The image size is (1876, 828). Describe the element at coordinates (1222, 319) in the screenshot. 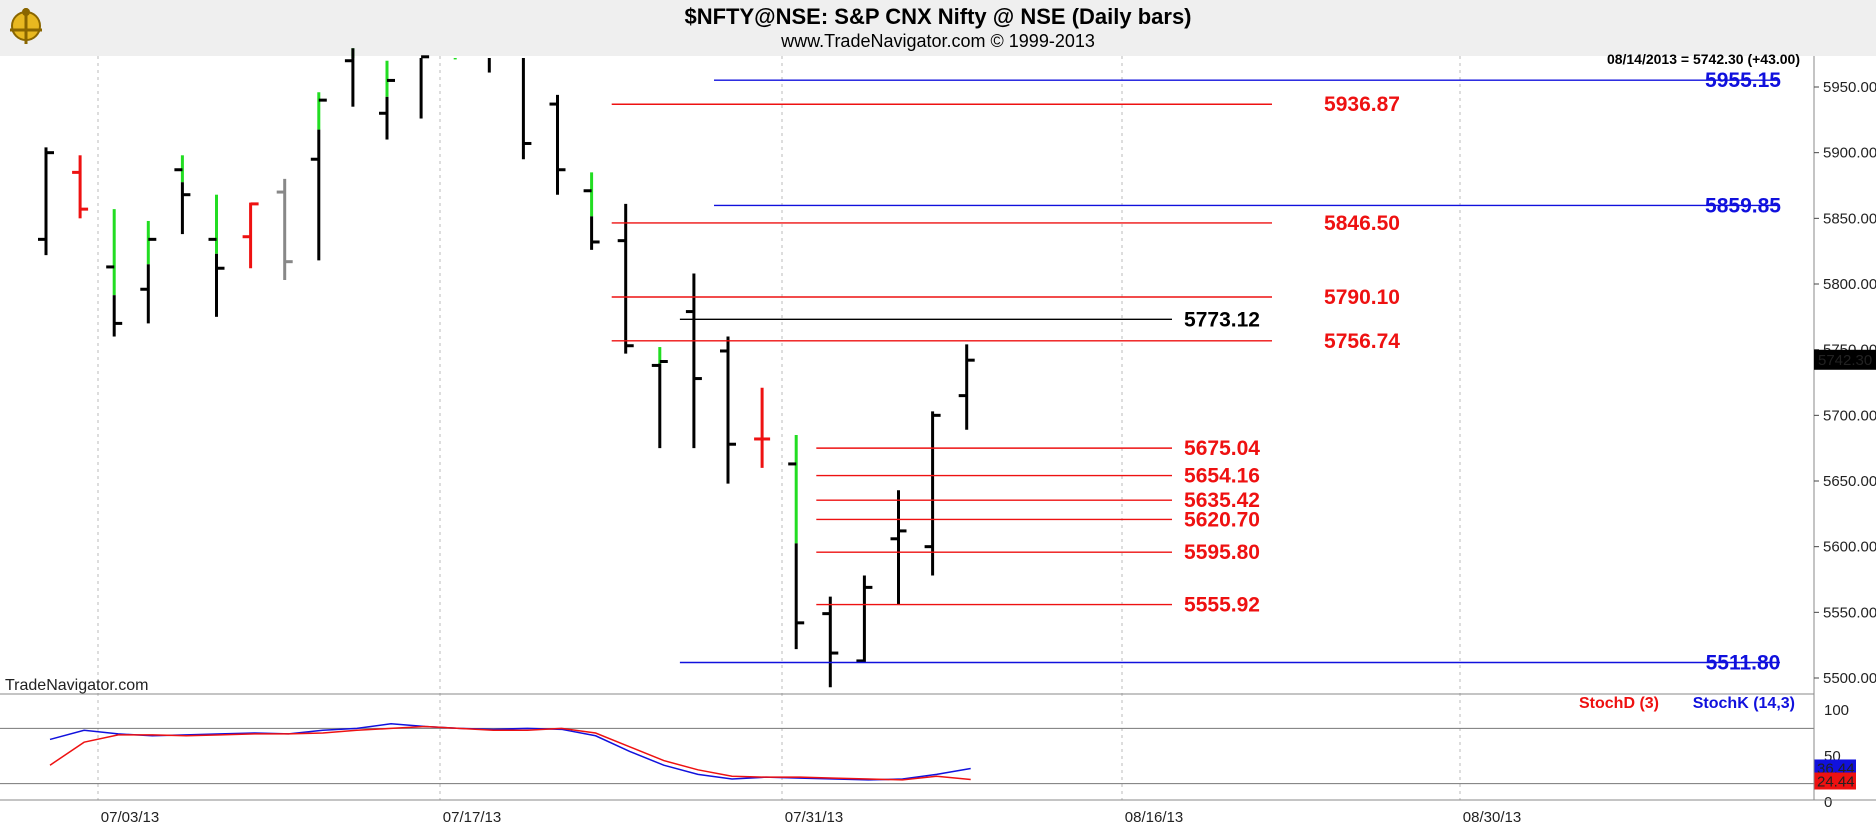

I see `level-label: 5773.12` at that location.